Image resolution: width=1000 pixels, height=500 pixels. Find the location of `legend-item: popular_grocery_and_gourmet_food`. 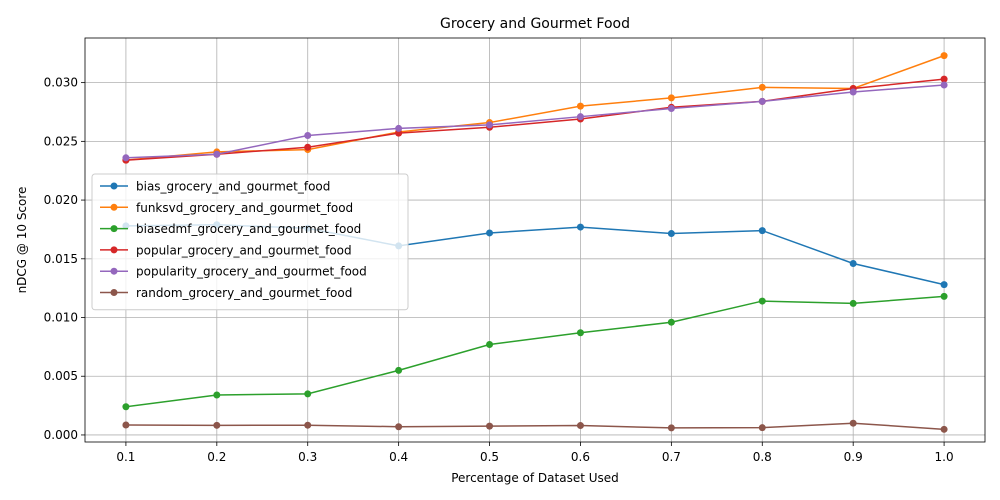

legend-item: popular_grocery_and_gourmet_food is located at coordinates (226, 250).